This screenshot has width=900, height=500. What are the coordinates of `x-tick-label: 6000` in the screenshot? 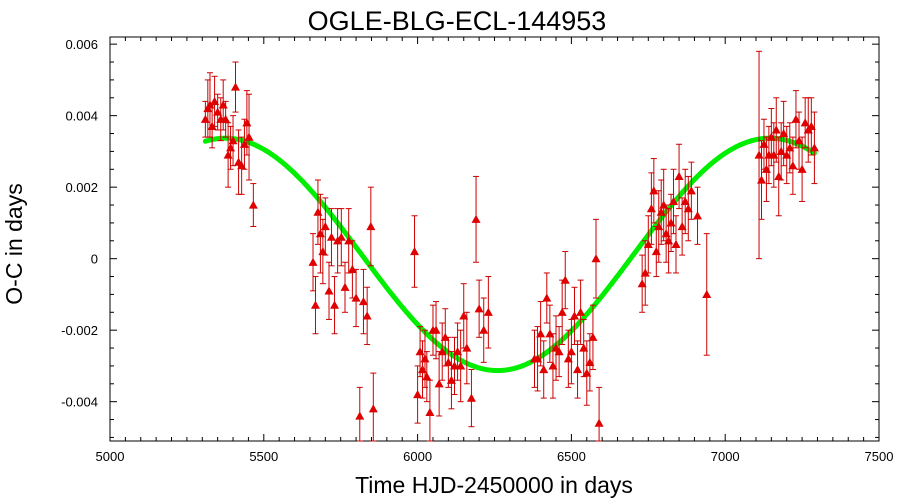 It's located at (417, 456).